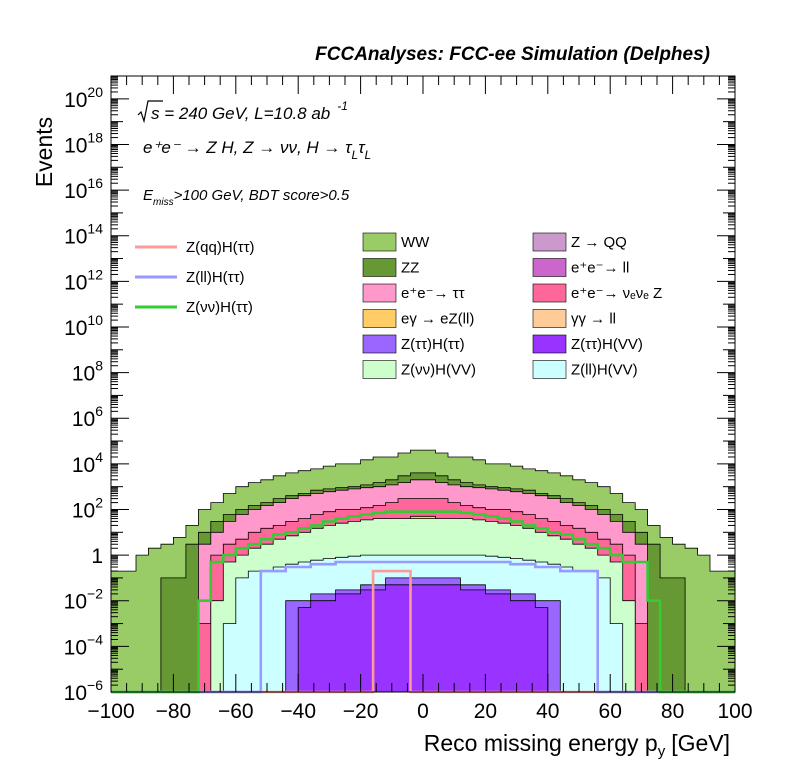 The image size is (796, 772). Describe the element at coordinates (95, 320) in the screenshot. I see `y-tick-exponent: 10` at that location.